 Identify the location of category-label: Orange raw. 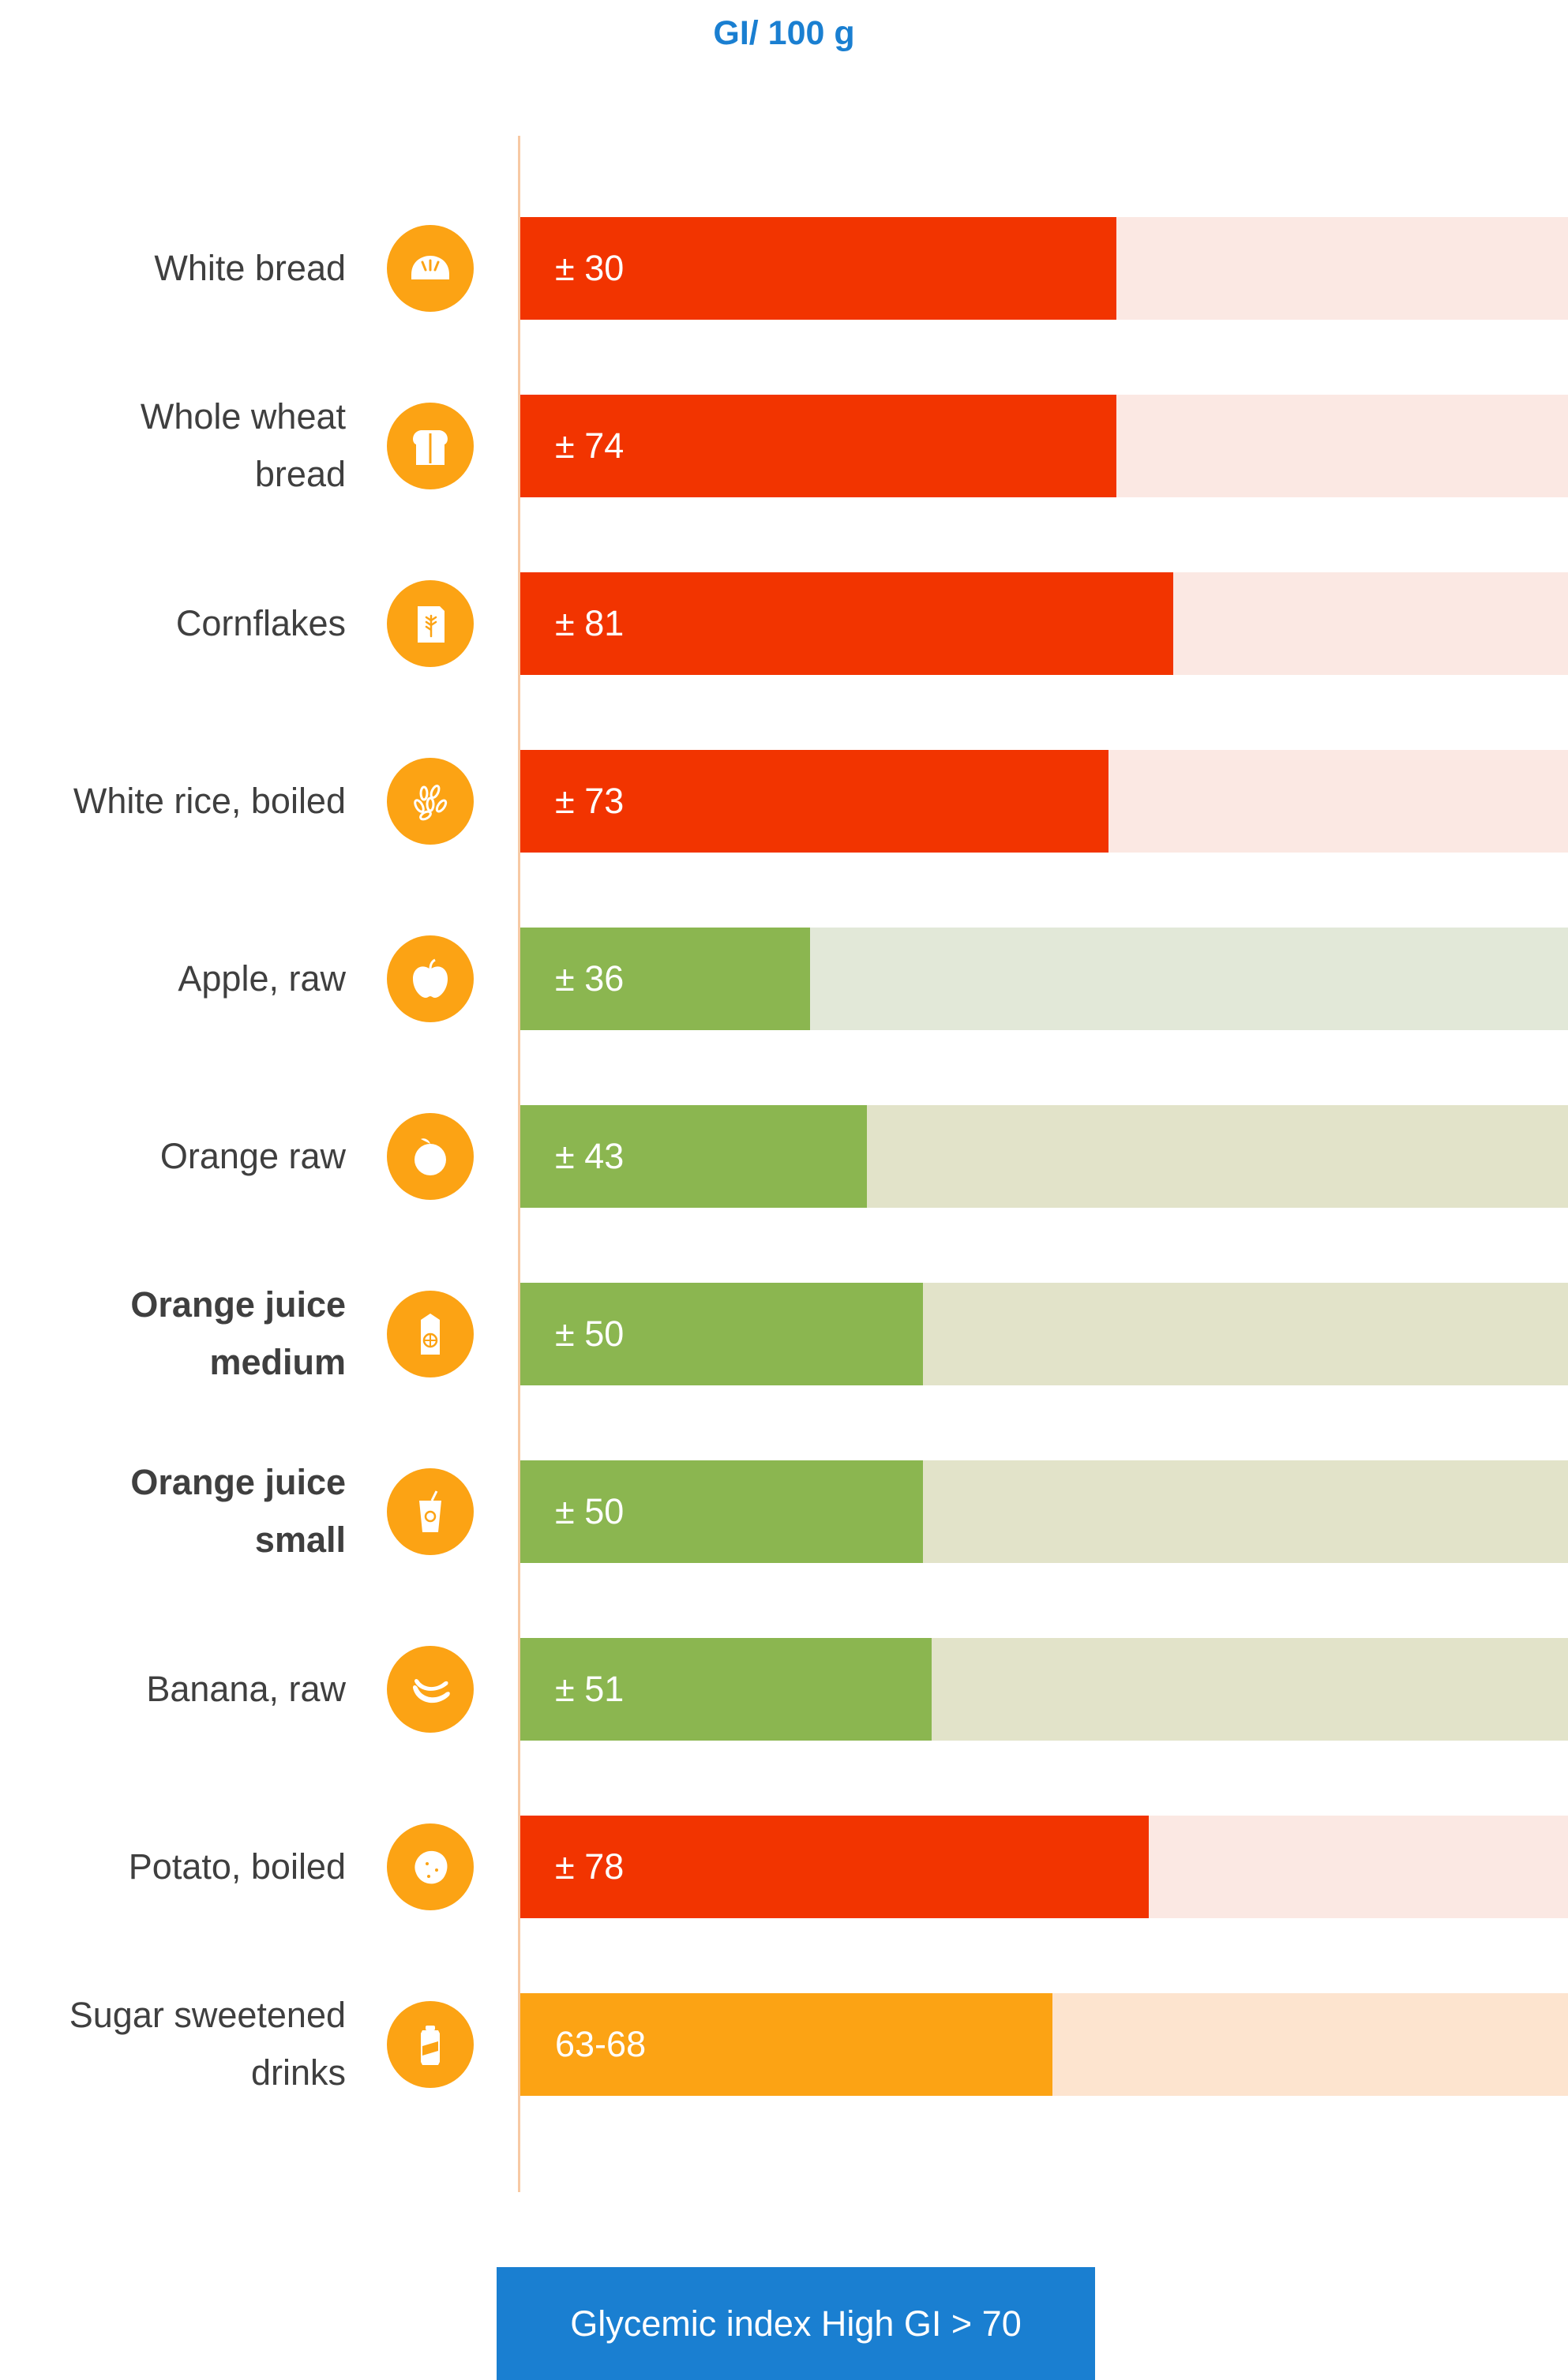
(173, 1156).